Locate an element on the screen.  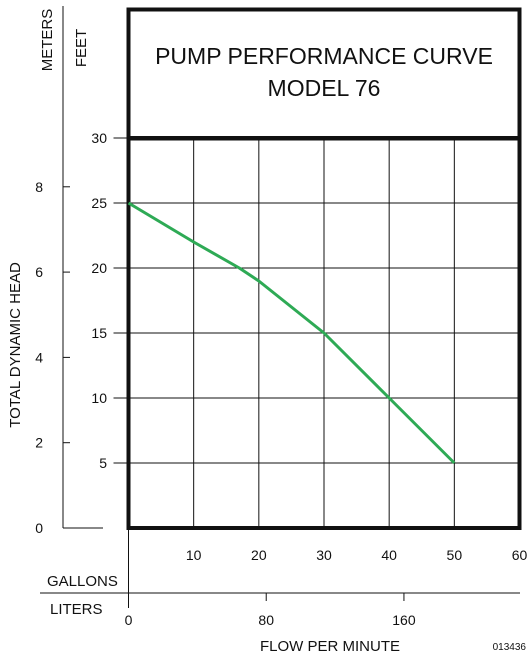
gallons-tick-label: 20 is located at coordinates (259, 555).